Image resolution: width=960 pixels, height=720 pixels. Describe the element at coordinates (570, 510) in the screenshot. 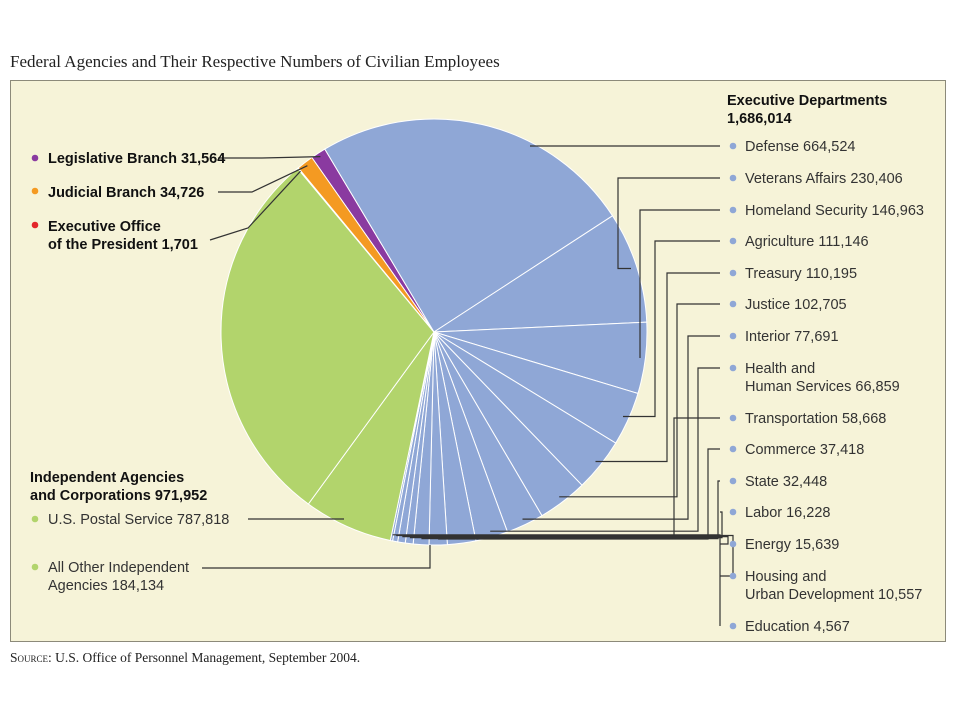

I see `leader-state` at that location.